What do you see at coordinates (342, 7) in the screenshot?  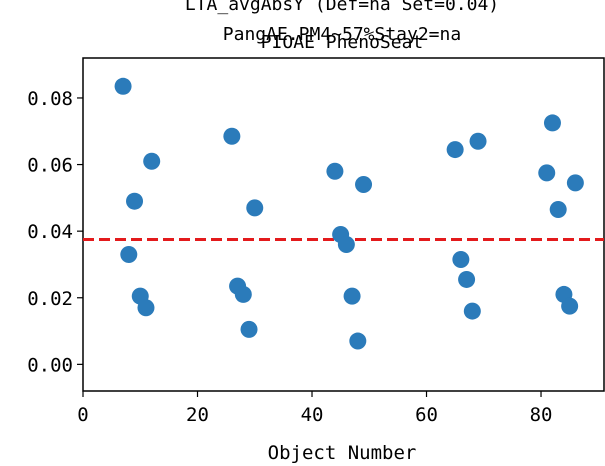 I see `chart-title-line-1: LTA_avgAbsY (Def=na Set=0.04)` at bounding box center [342, 7].